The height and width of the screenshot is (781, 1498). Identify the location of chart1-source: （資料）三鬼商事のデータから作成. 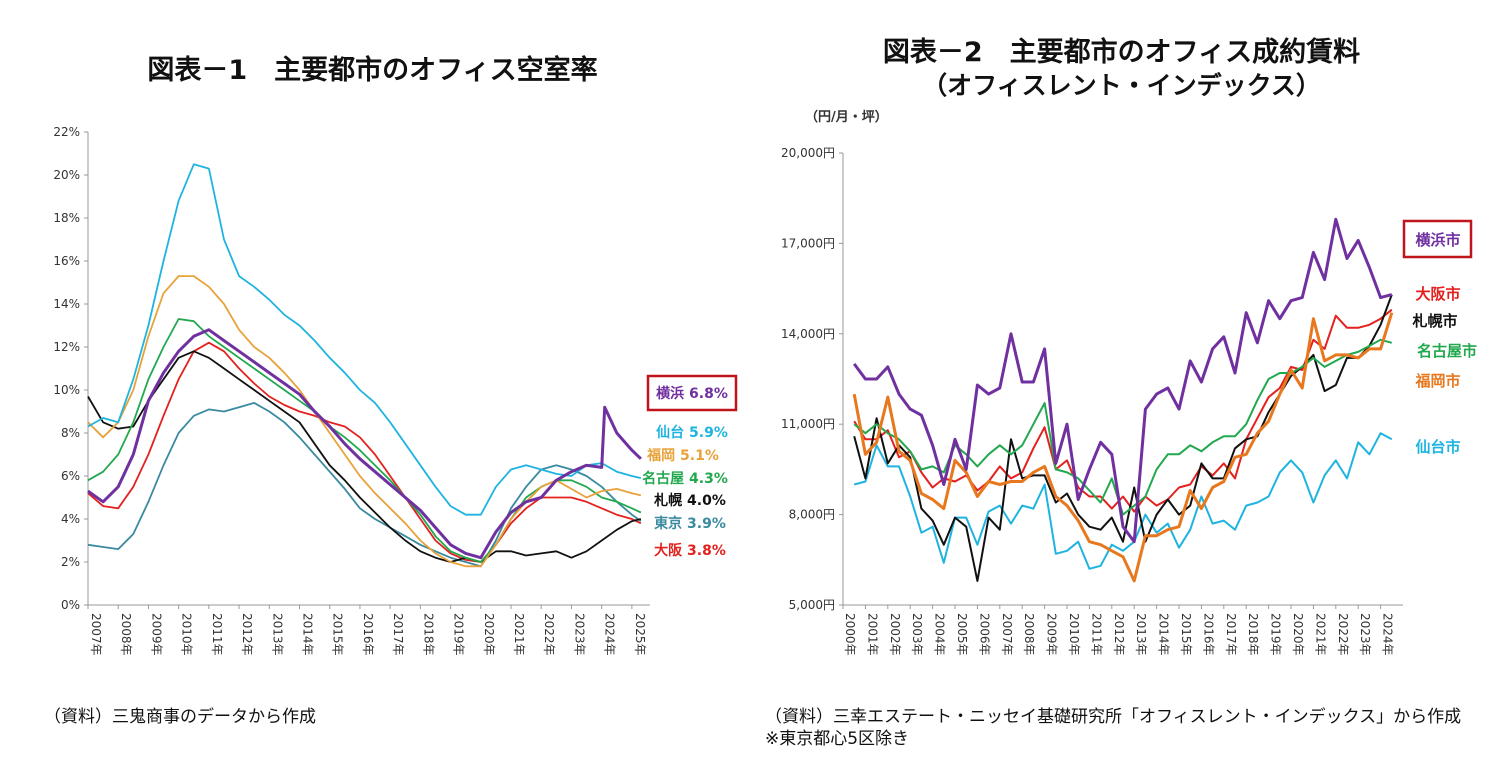
(180, 717).